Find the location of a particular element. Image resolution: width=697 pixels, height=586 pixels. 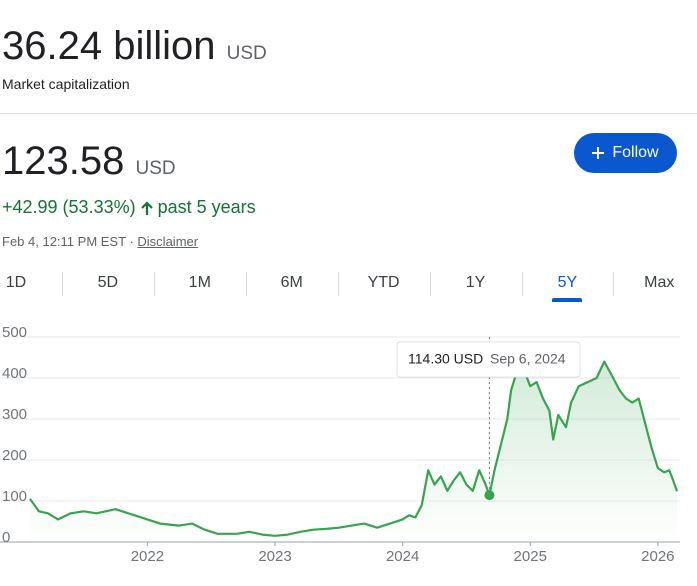

range-tab: 5D is located at coordinates (108, 282).